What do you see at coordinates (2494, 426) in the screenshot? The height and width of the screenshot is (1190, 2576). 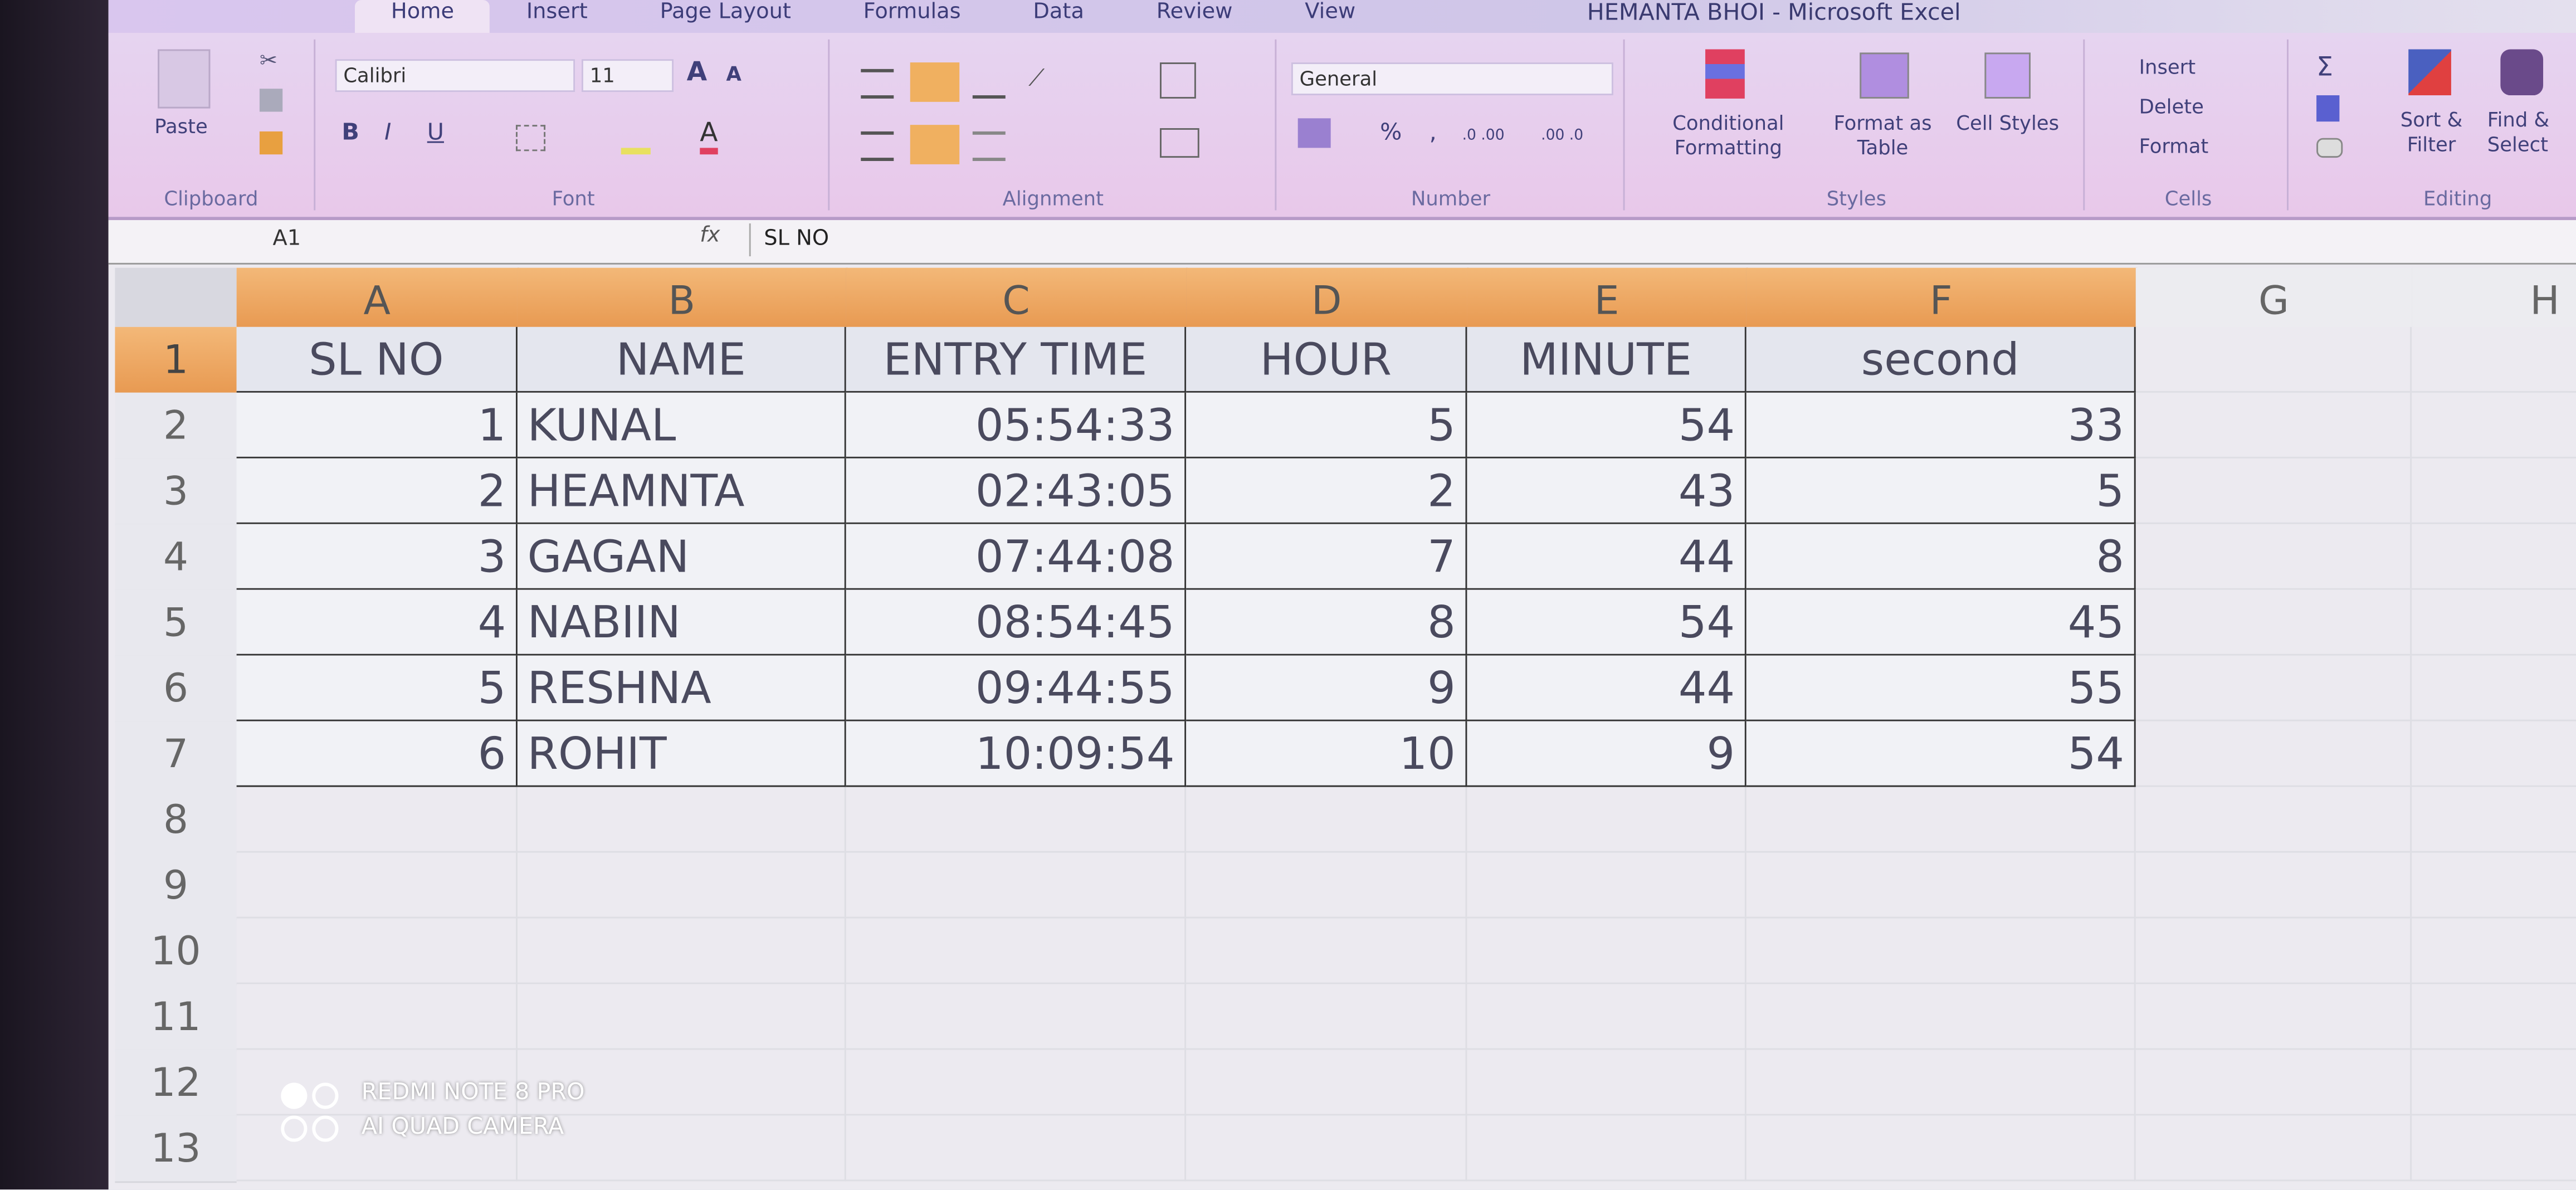 I see `cell-H2` at bounding box center [2494, 426].